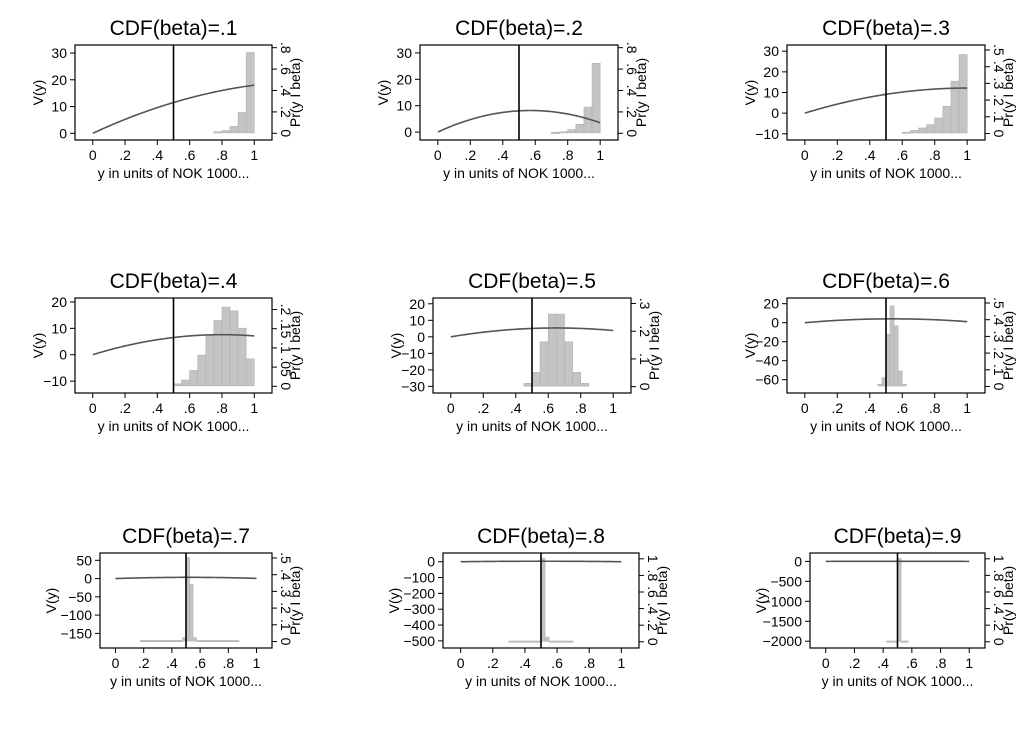 The image size is (1035, 735). I want to click on panel-title: CDF(beta)=.4, so click(174, 281).